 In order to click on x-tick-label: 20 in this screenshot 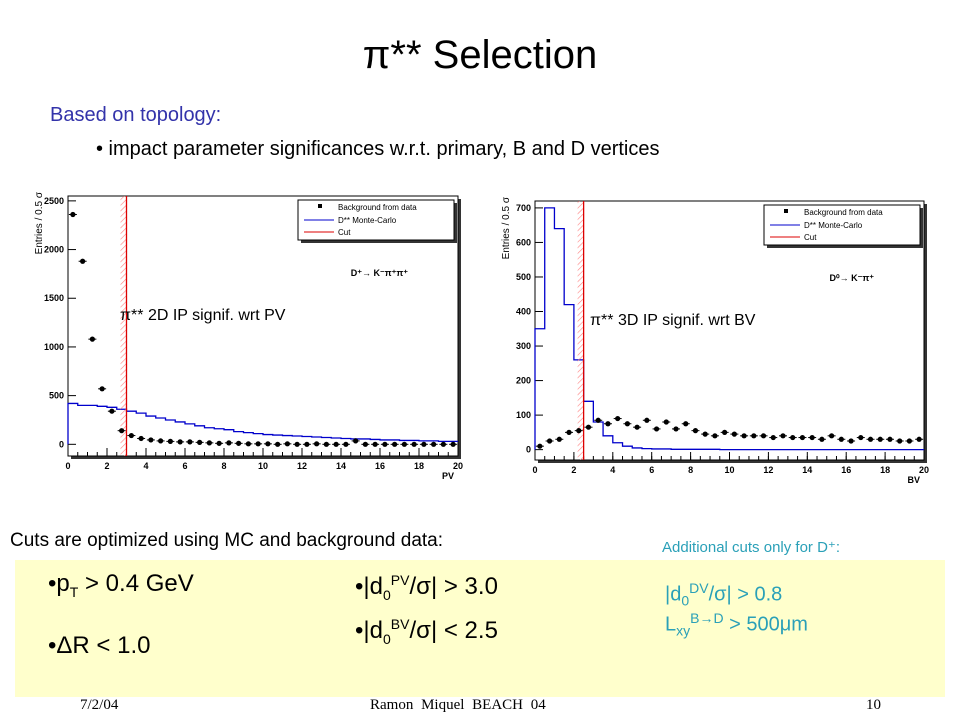, I will do `click(924, 470)`.